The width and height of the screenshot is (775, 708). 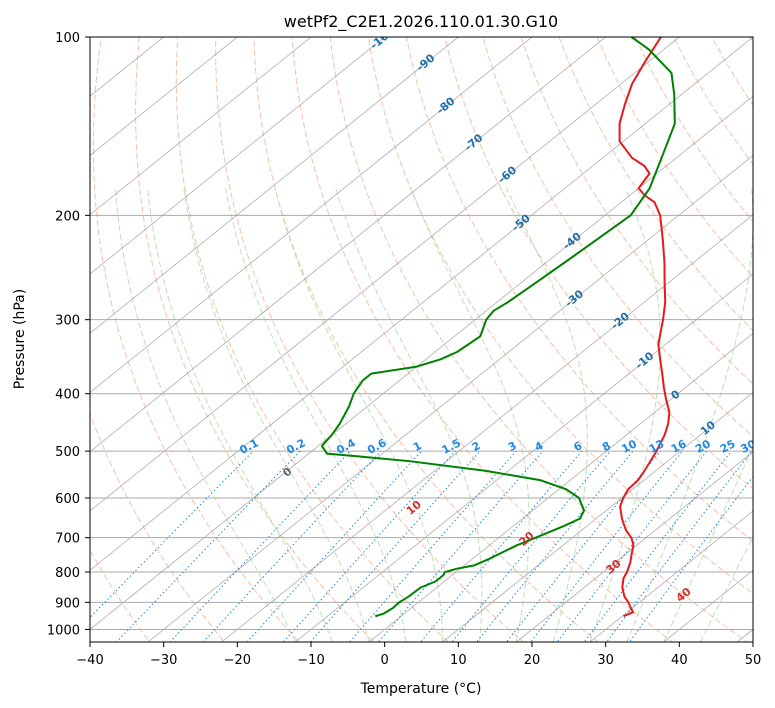 I want to click on y-tick-label: 300, so click(x=67, y=321).